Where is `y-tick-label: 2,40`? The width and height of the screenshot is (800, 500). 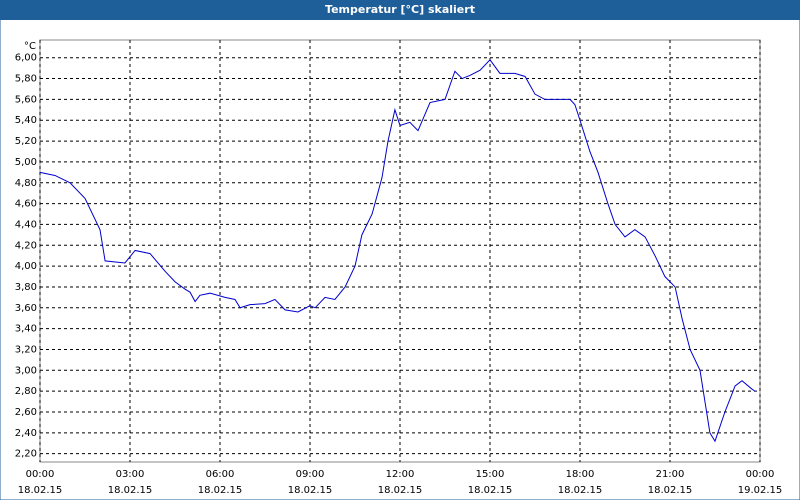
y-tick-label: 2,40 is located at coordinates (26, 433).